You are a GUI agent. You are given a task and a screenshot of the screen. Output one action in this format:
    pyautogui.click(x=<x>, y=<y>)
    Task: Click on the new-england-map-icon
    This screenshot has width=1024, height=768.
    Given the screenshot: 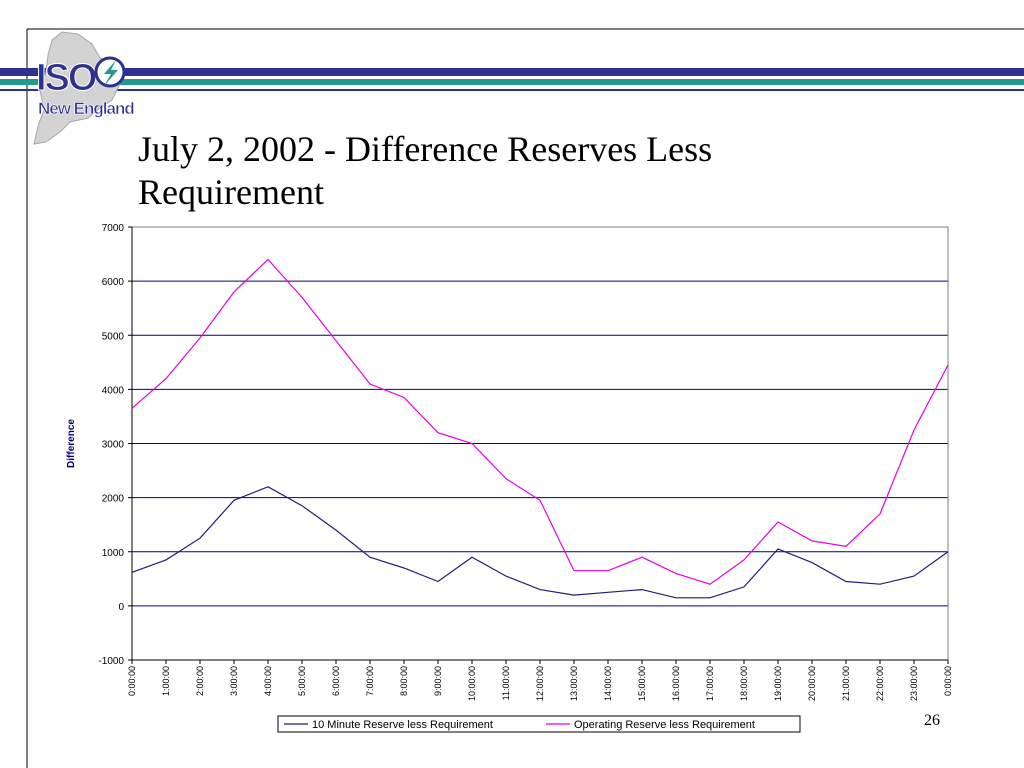 What is the action you would take?
    pyautogui.click(x=77, y=88)
    